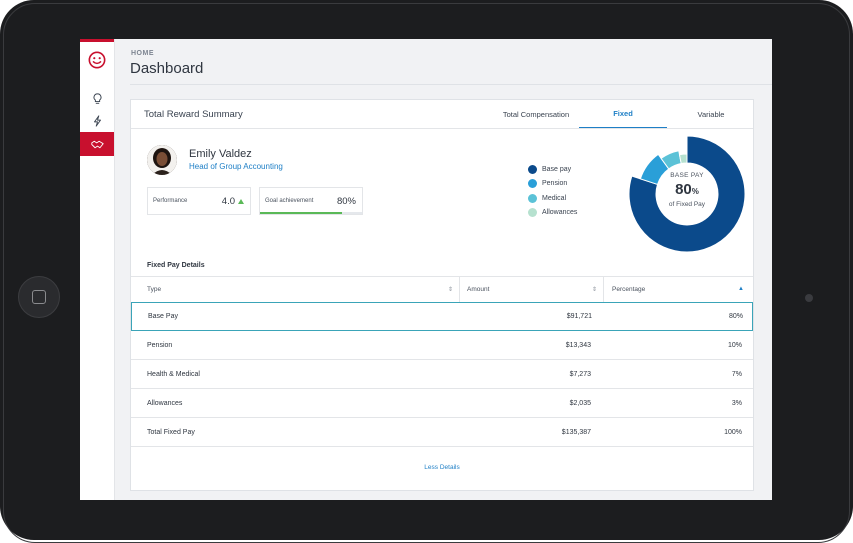  I want to click on donut-segment-allowances, so click(683, 159).